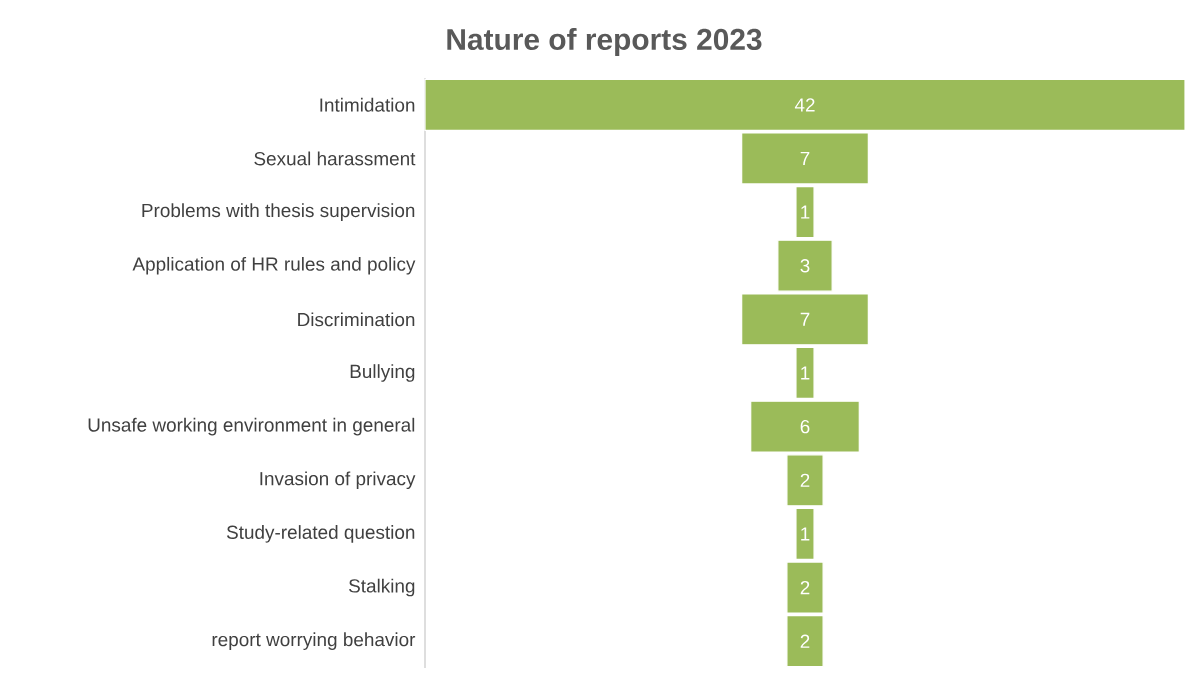  I want to click on category-label: report worrying behavior, so click(314, 641).